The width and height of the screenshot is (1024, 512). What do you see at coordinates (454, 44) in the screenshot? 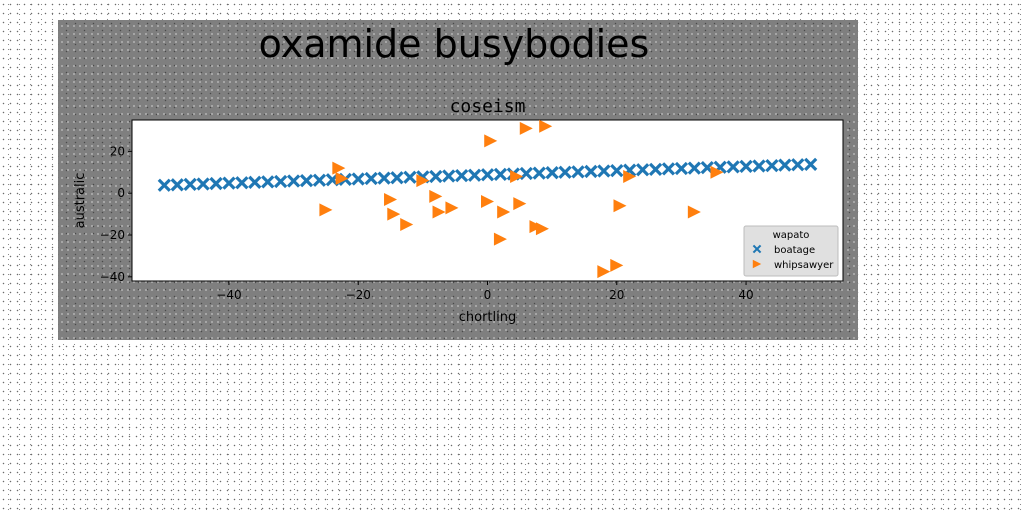
I see `figure-suptitle: oxamide busybodies` at bounding box center [454, 44].